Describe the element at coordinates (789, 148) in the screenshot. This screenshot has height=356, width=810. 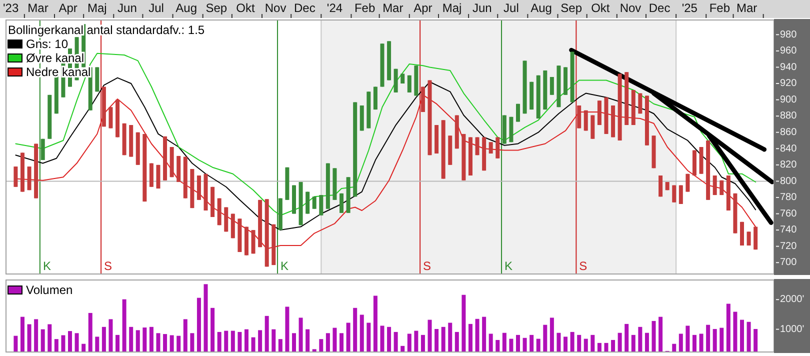
I see `y-tick-label: 840` at that location.